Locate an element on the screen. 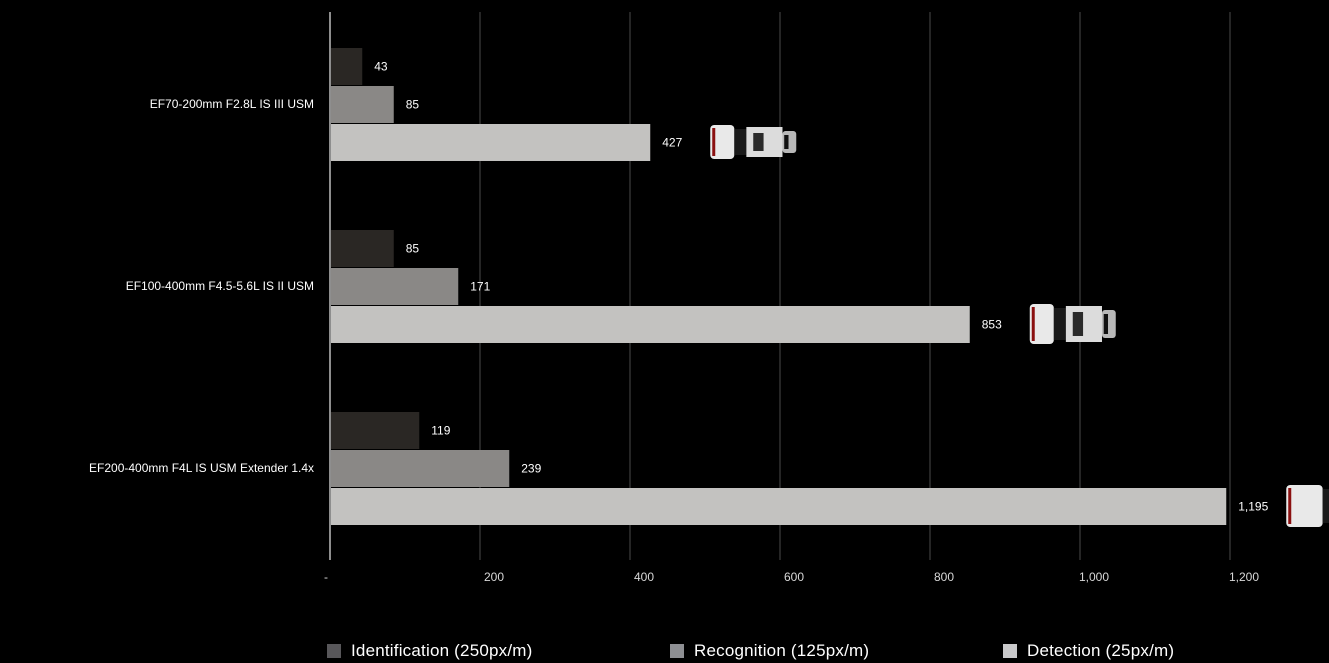 Image resolution: width=1329 pixels, height=663 pixels. legend-label-recognition: Recognition (125px/m) is located at coordinates (782, 650).